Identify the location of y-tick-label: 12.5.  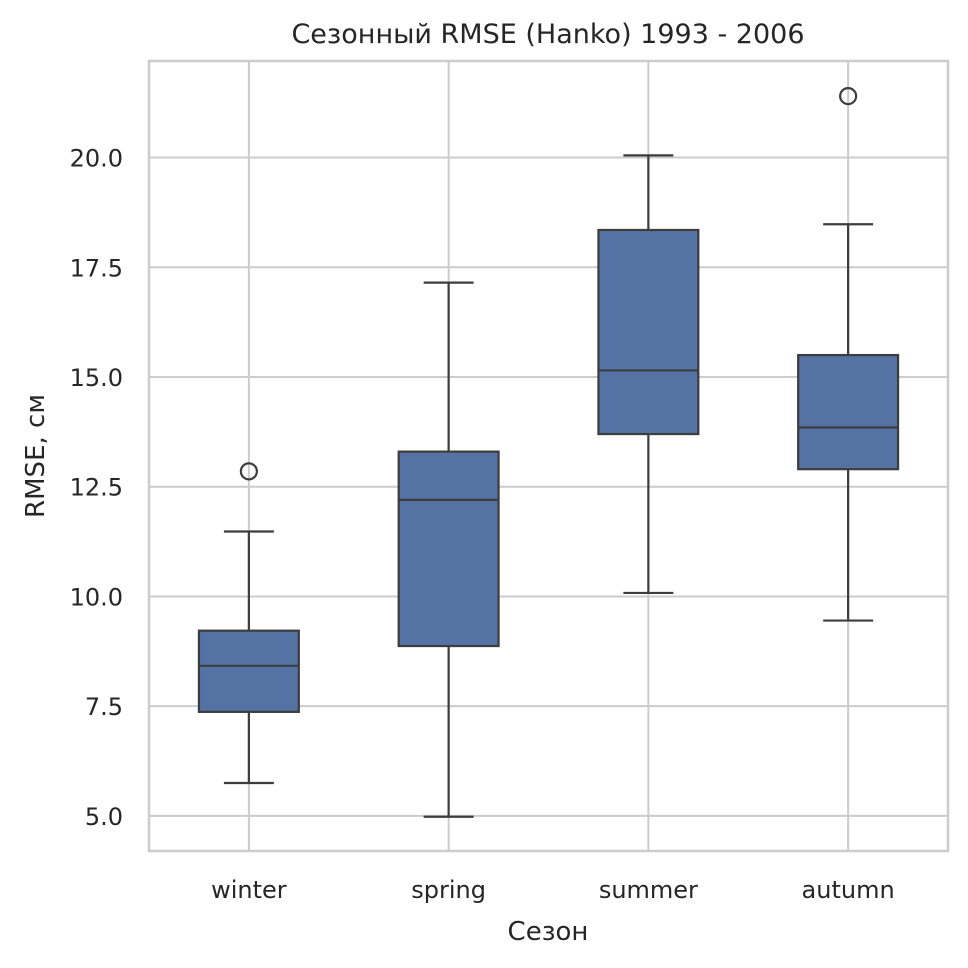
(96, 488).